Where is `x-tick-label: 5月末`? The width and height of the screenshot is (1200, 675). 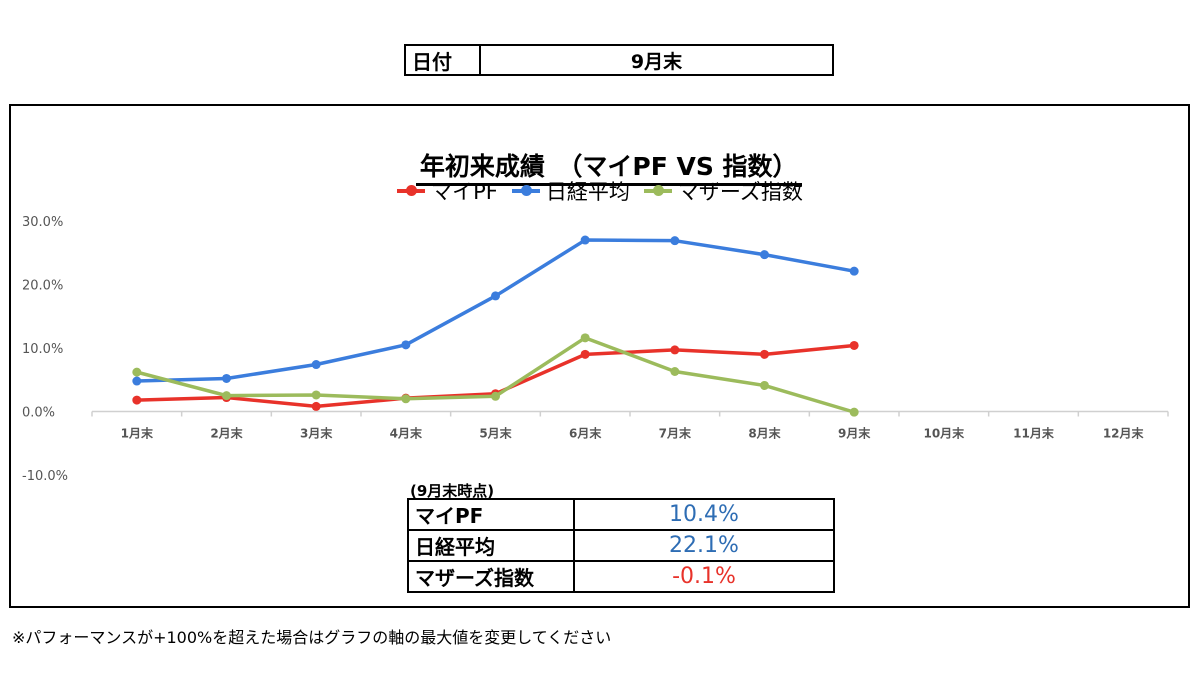
x-tick-label: 5月末 is located at coordinates (495, 433).